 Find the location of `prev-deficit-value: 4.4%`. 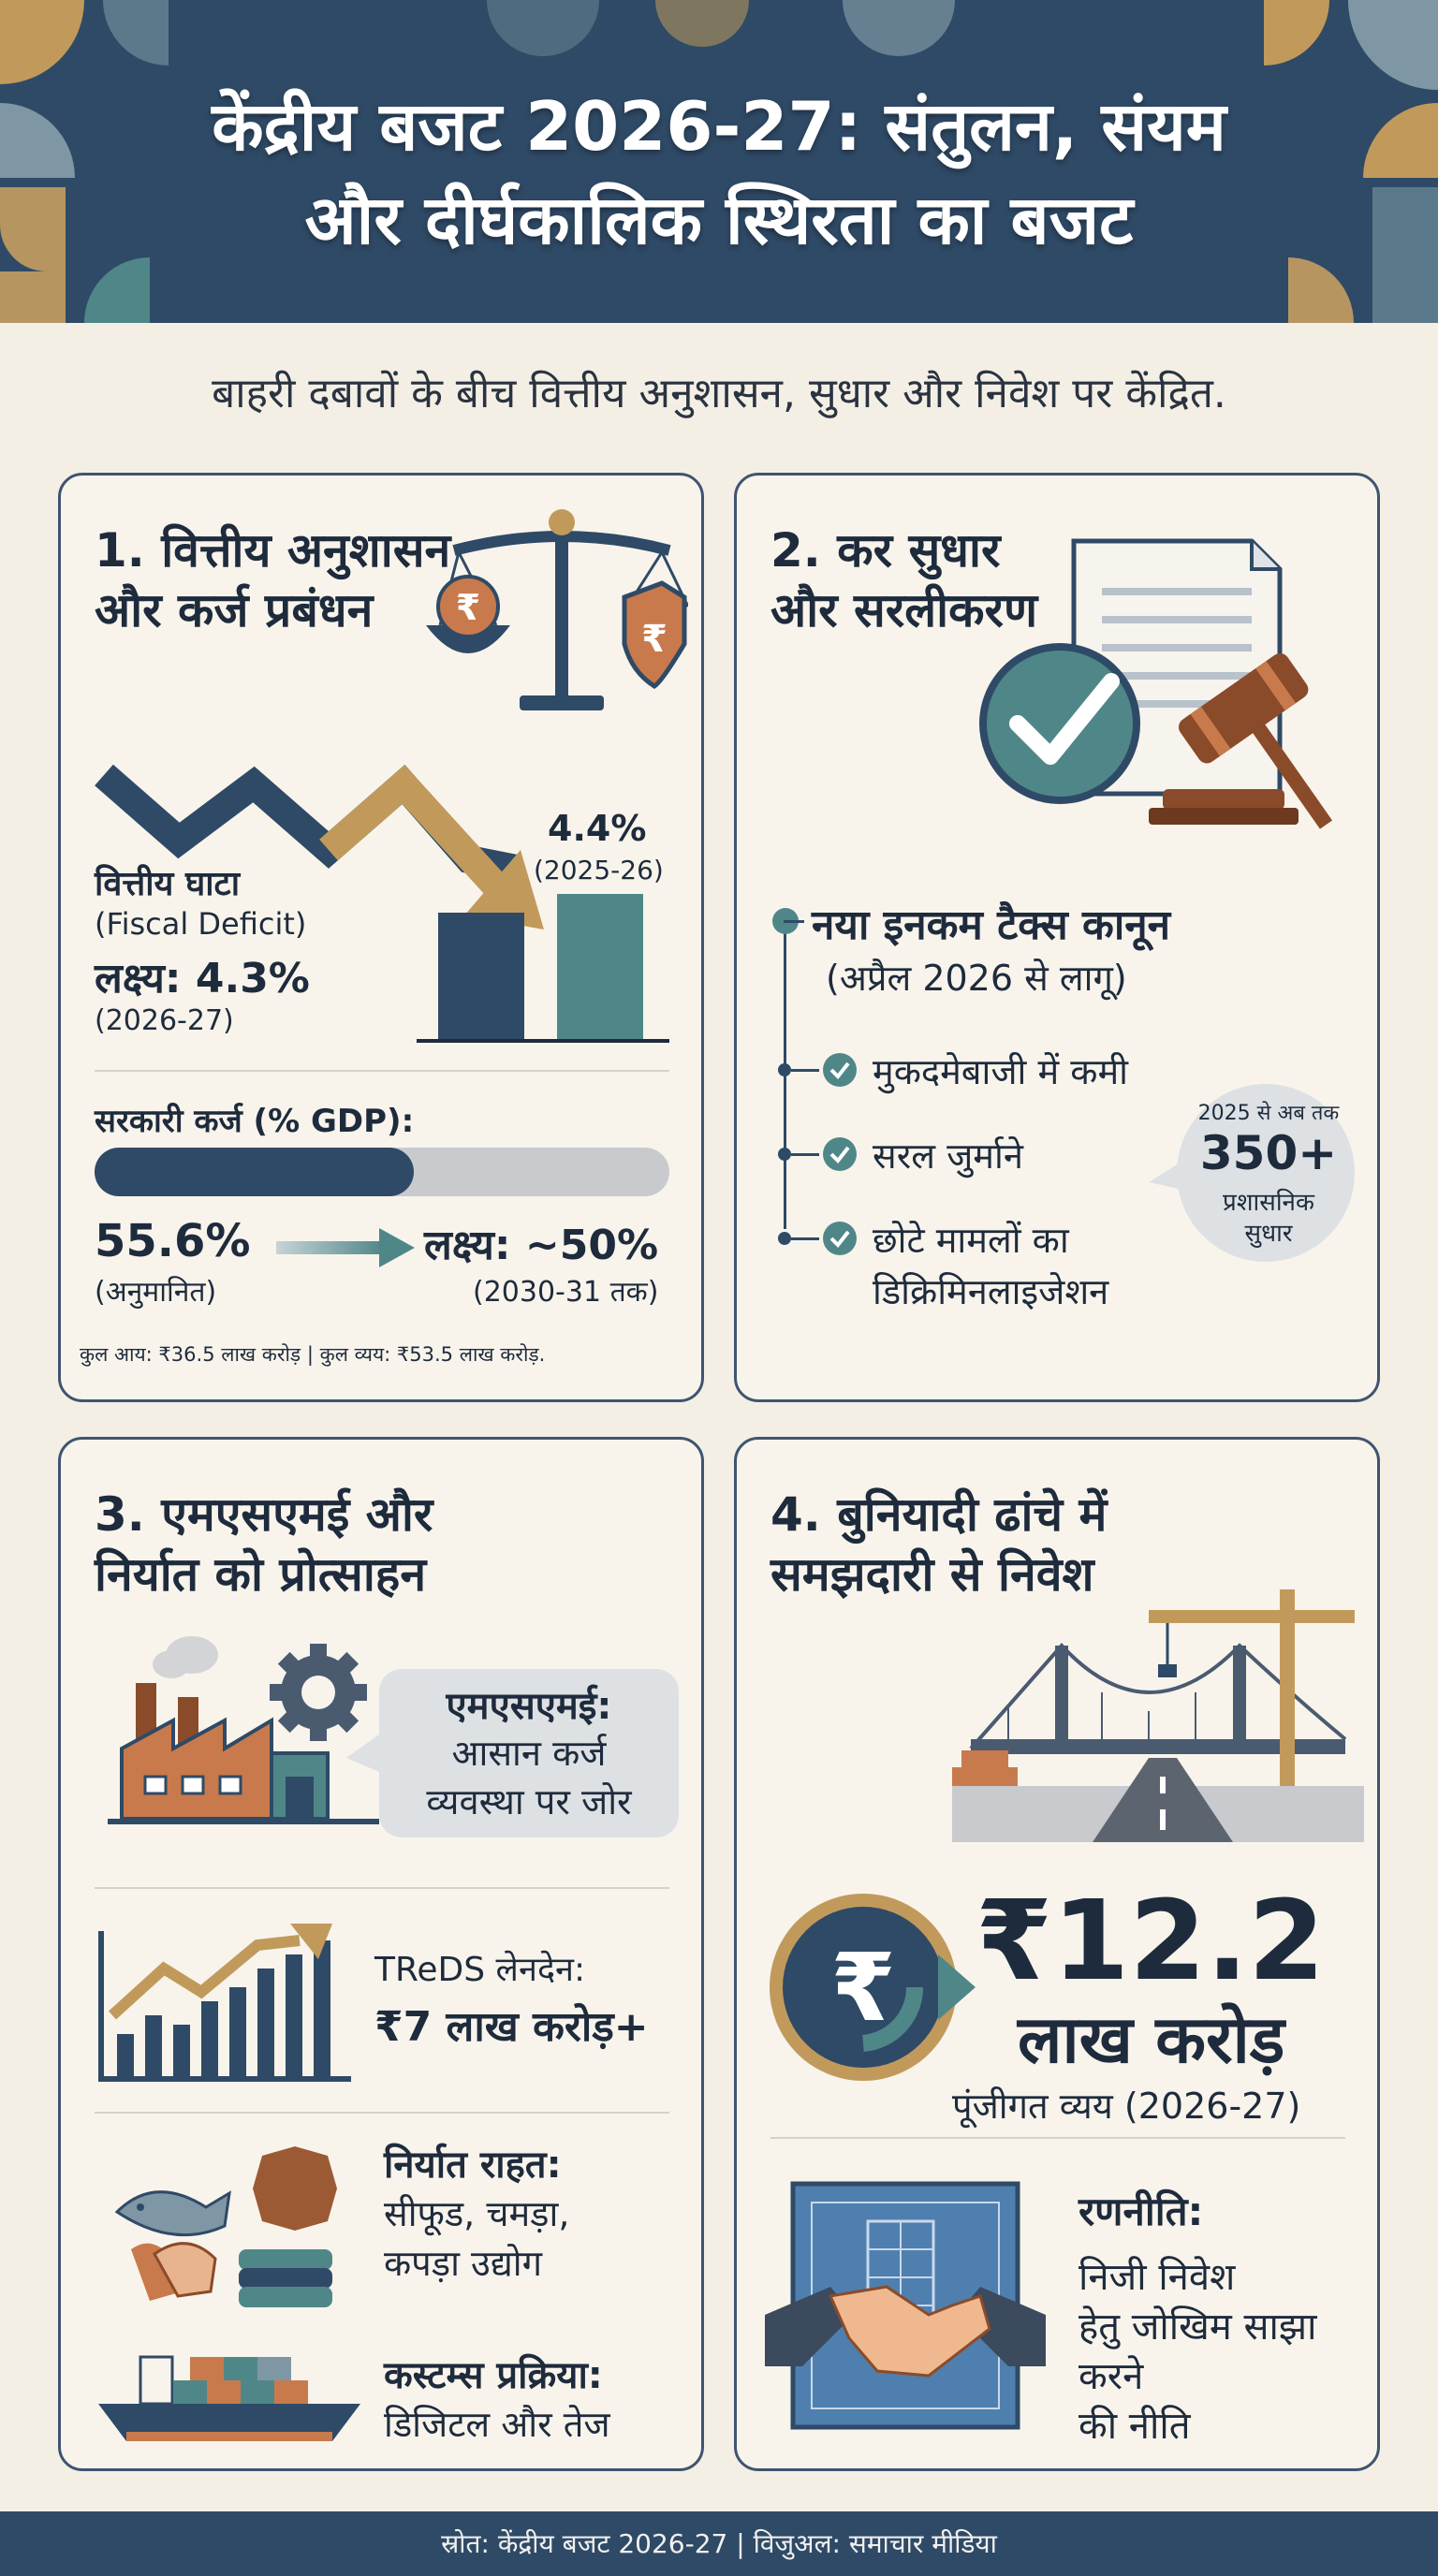

prev-deficit-value: 4.4% is located at coordinates (597, 828).